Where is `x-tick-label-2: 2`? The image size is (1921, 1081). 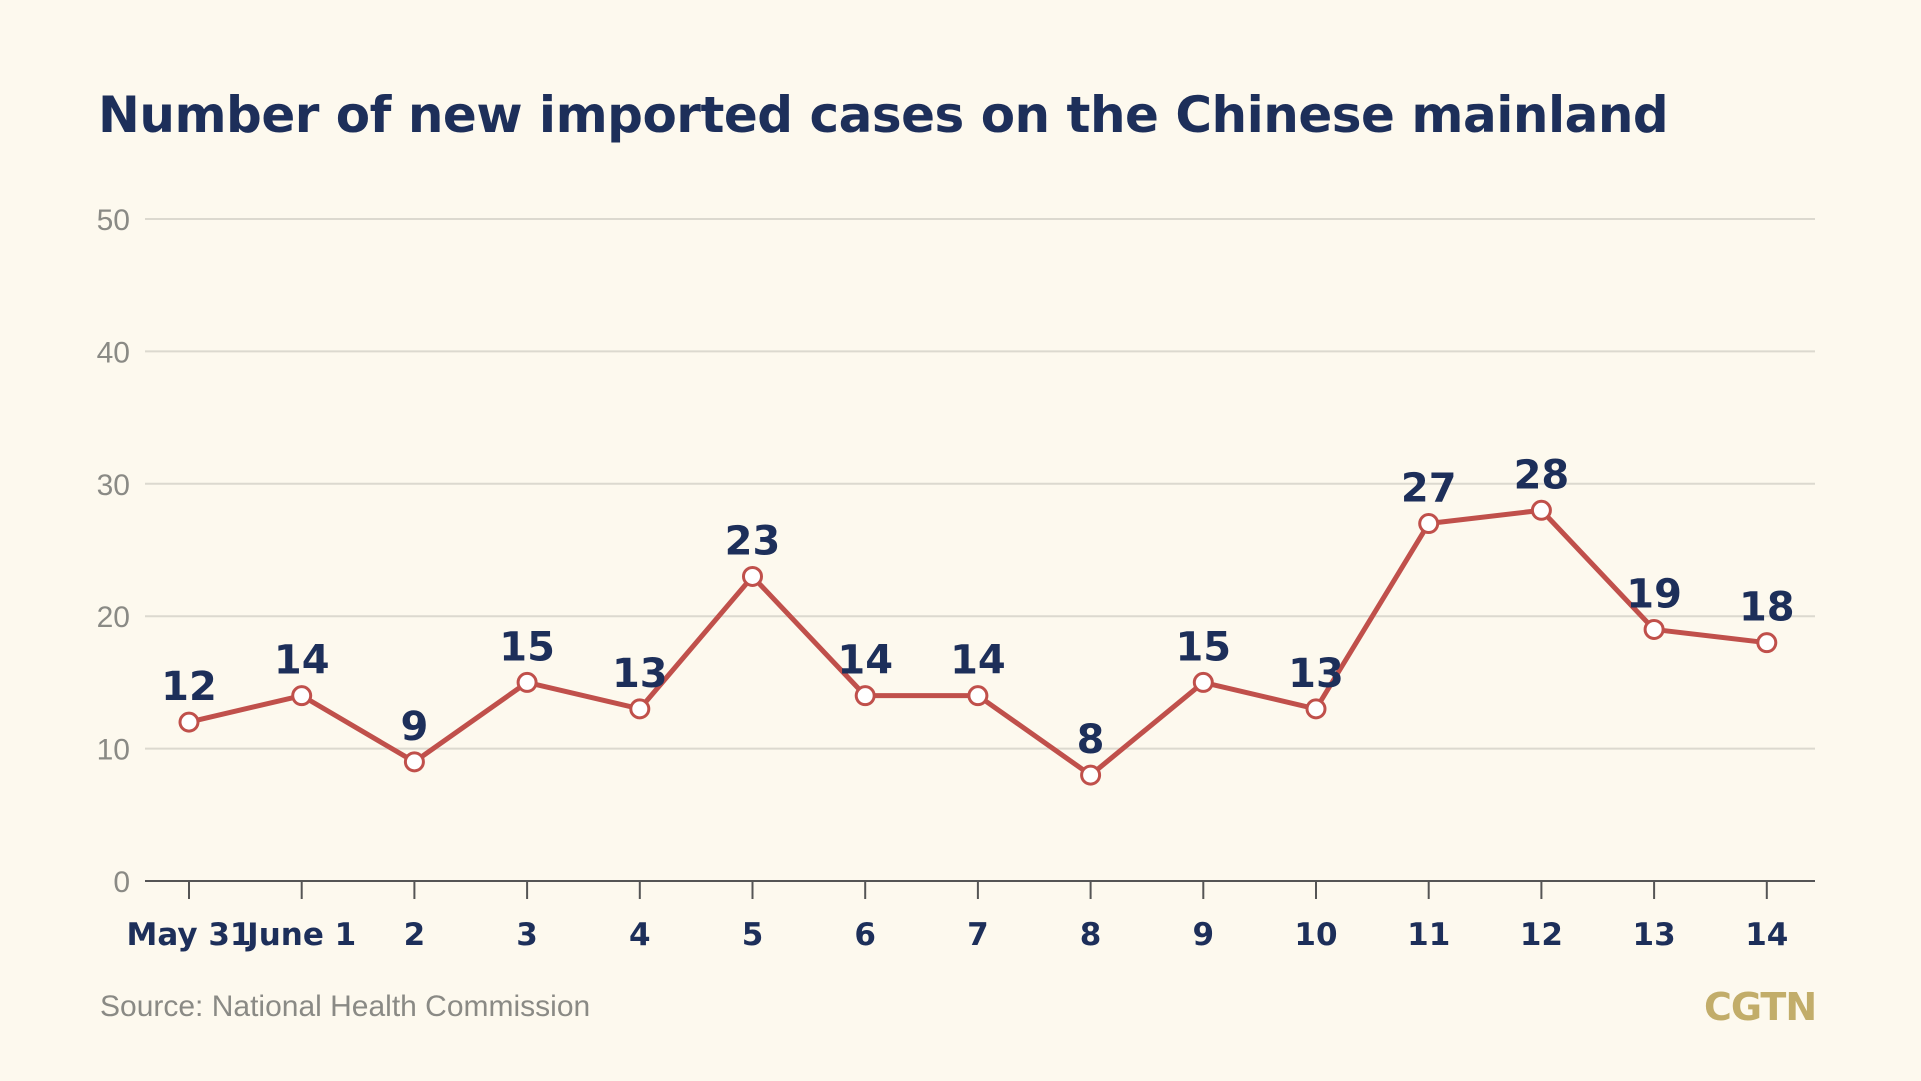
x-tick-label-2: 2 is located at coordinates (415, 935).